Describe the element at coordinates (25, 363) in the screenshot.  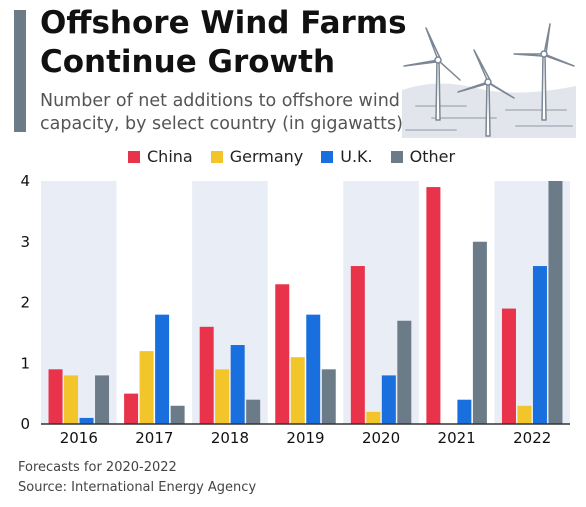
I see `y-tick-label: 1` at that location.